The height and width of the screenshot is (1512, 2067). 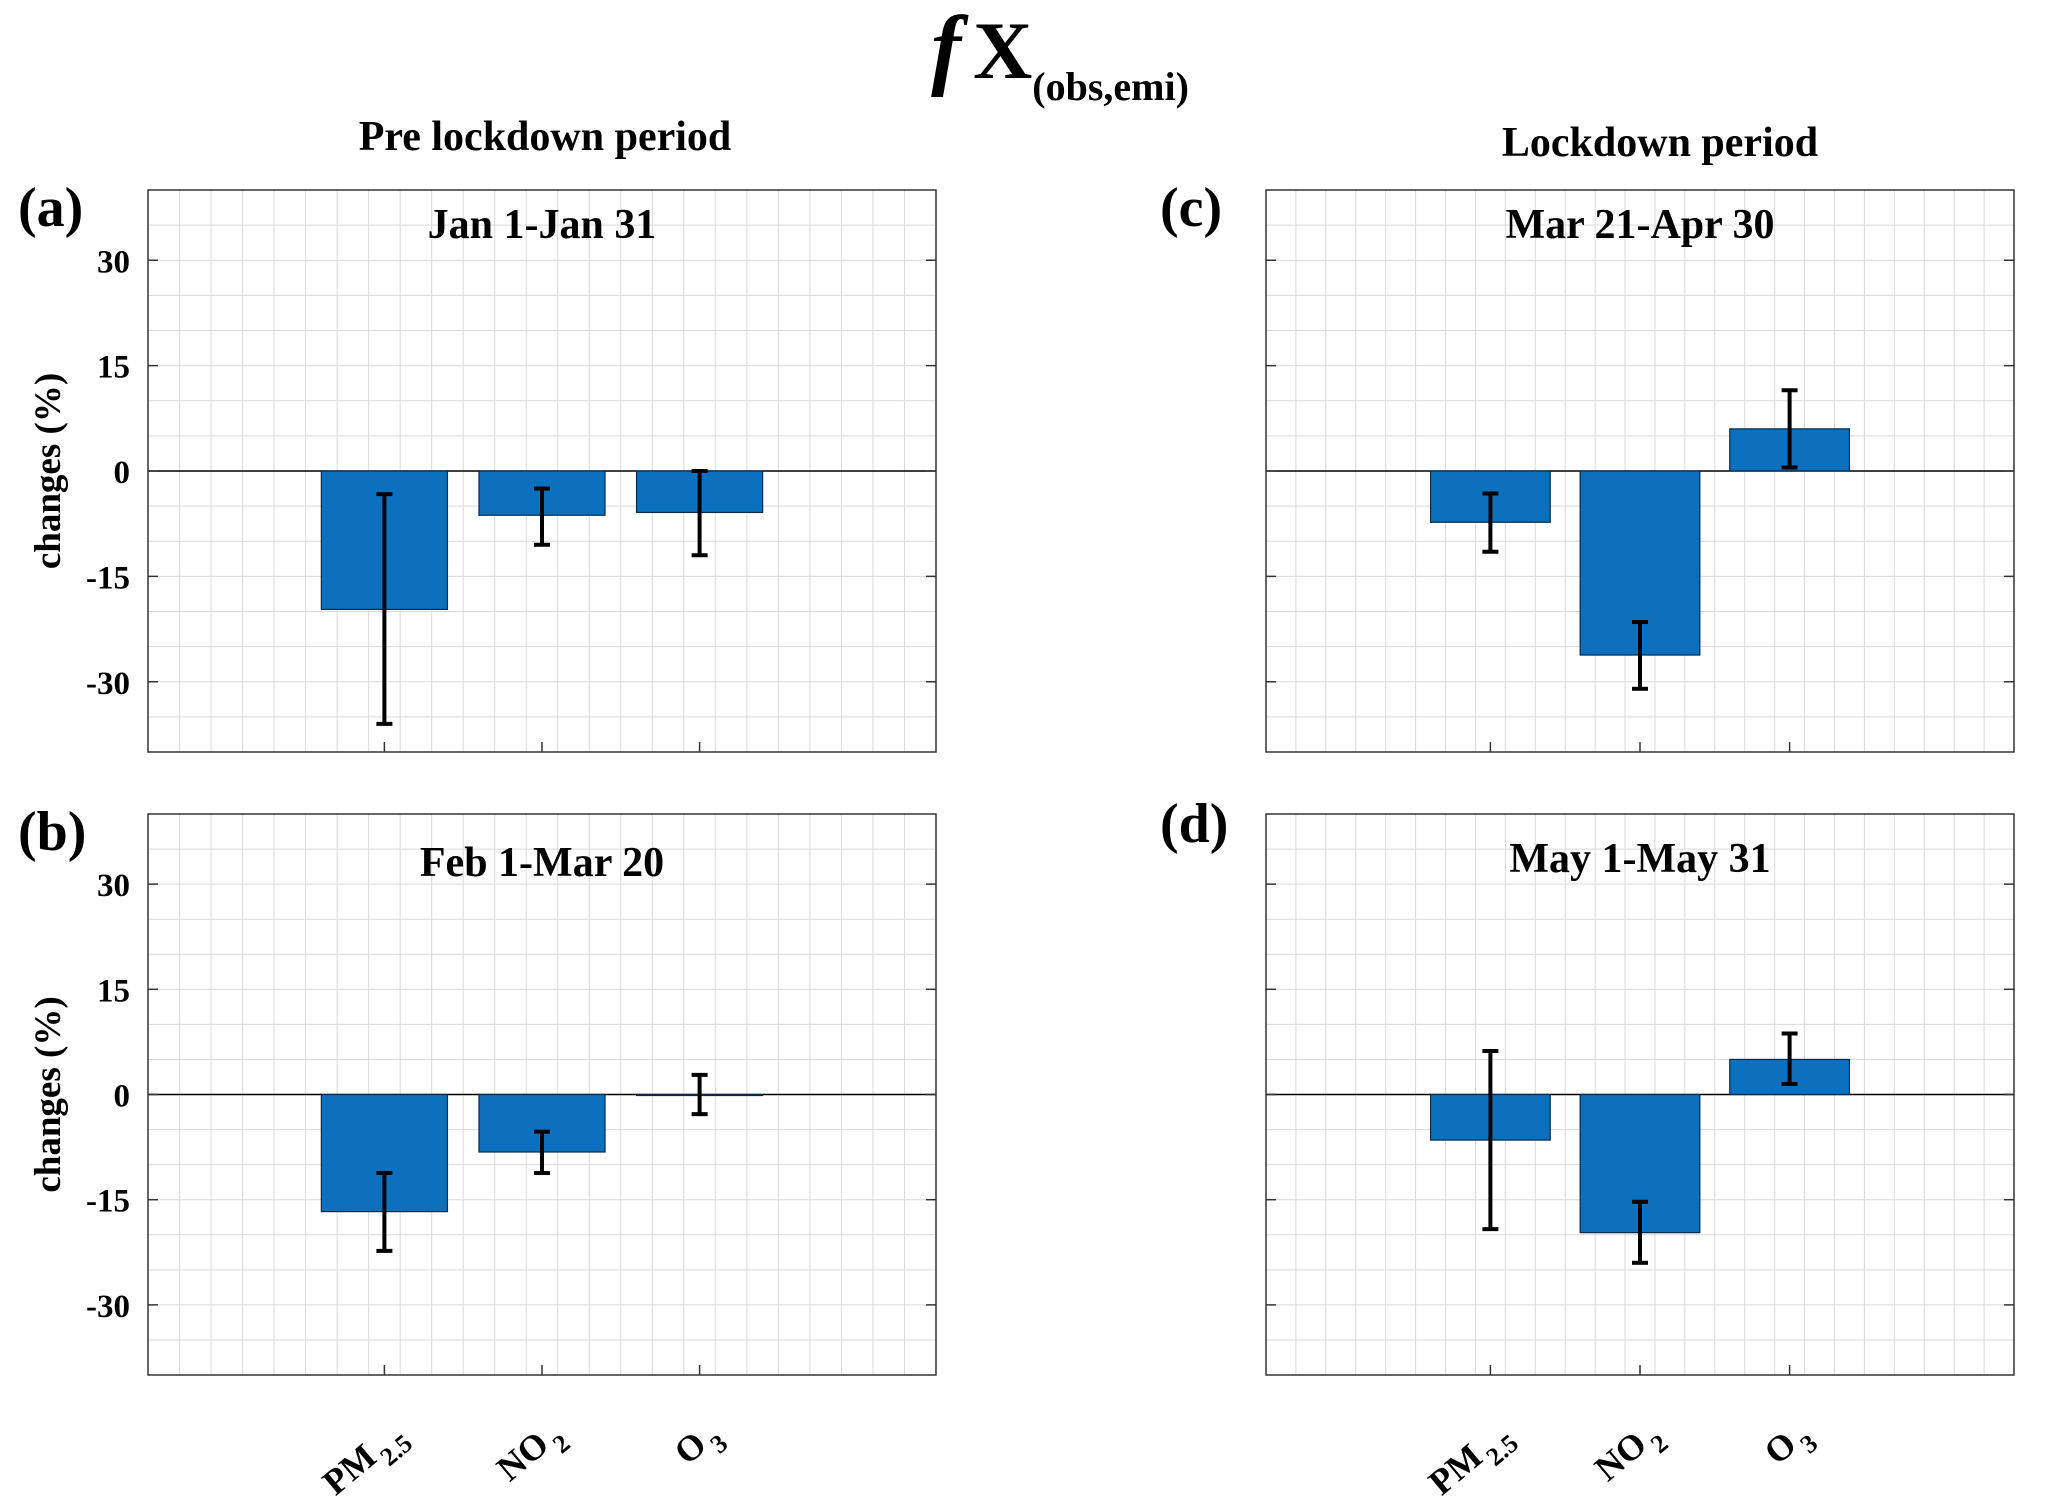 What do you see at coordinates (542, 863) in the screenshot?
I see `panel-title: Feb 1-Mar 20` at bounding box center [542, 863].